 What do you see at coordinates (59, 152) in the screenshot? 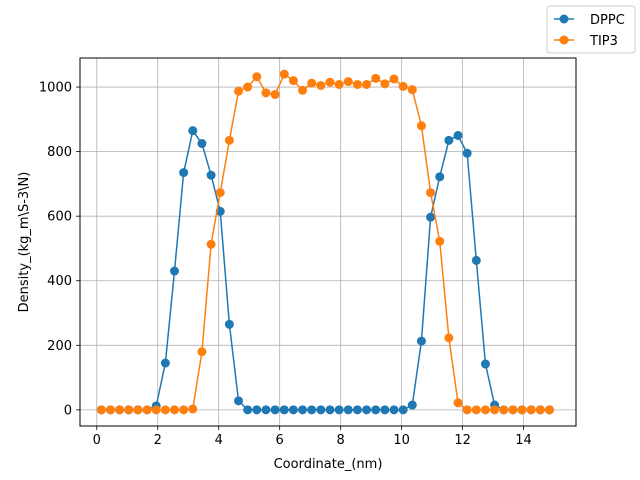
I see `y-tick-label: 800` at bounding box center [59, 152].